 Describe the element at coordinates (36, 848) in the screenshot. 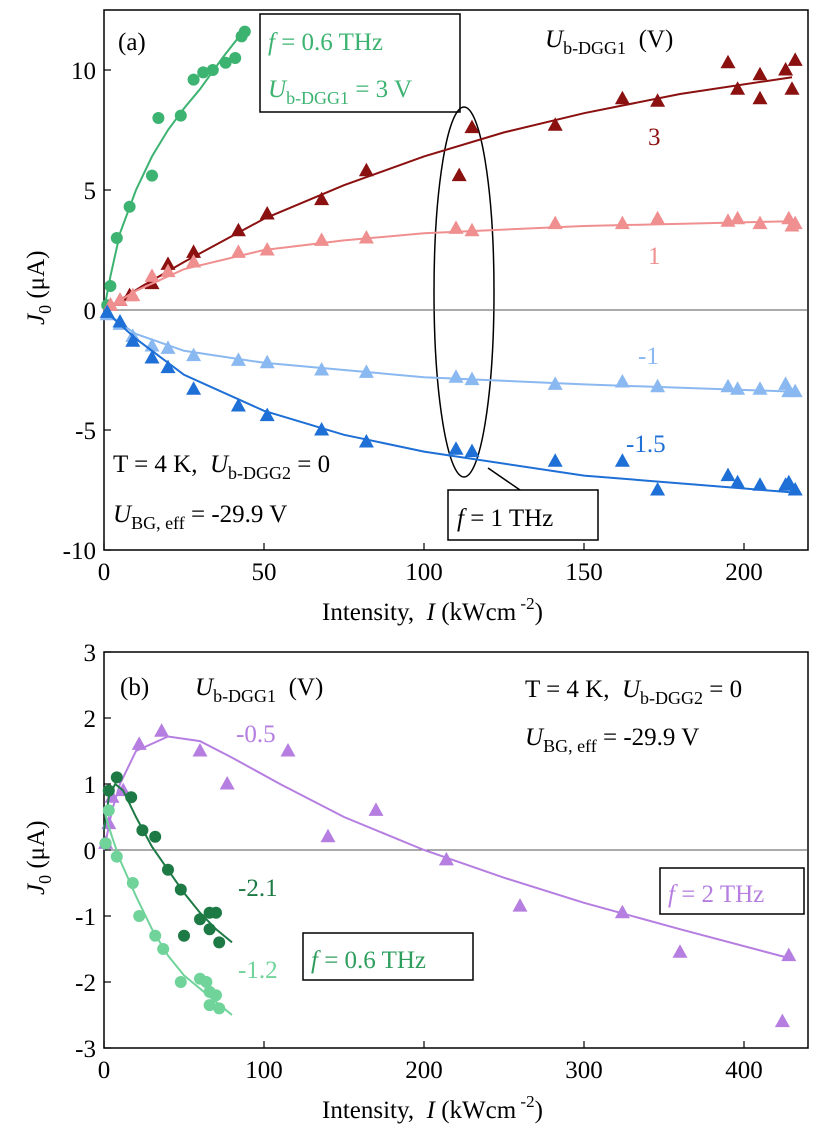

I see `text-part: (μA)` at that location.